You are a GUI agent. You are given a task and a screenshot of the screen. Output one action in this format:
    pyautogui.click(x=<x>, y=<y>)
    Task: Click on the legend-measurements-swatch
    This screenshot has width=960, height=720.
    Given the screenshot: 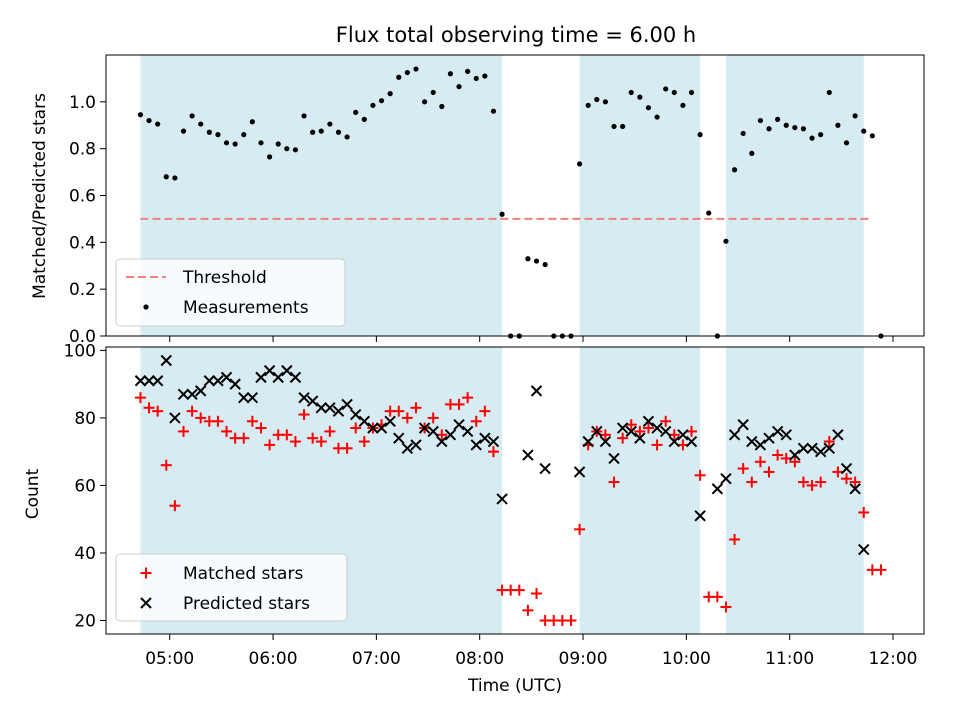 What is the action you would take?
    pyautogui.click(x=146, y=307)
    